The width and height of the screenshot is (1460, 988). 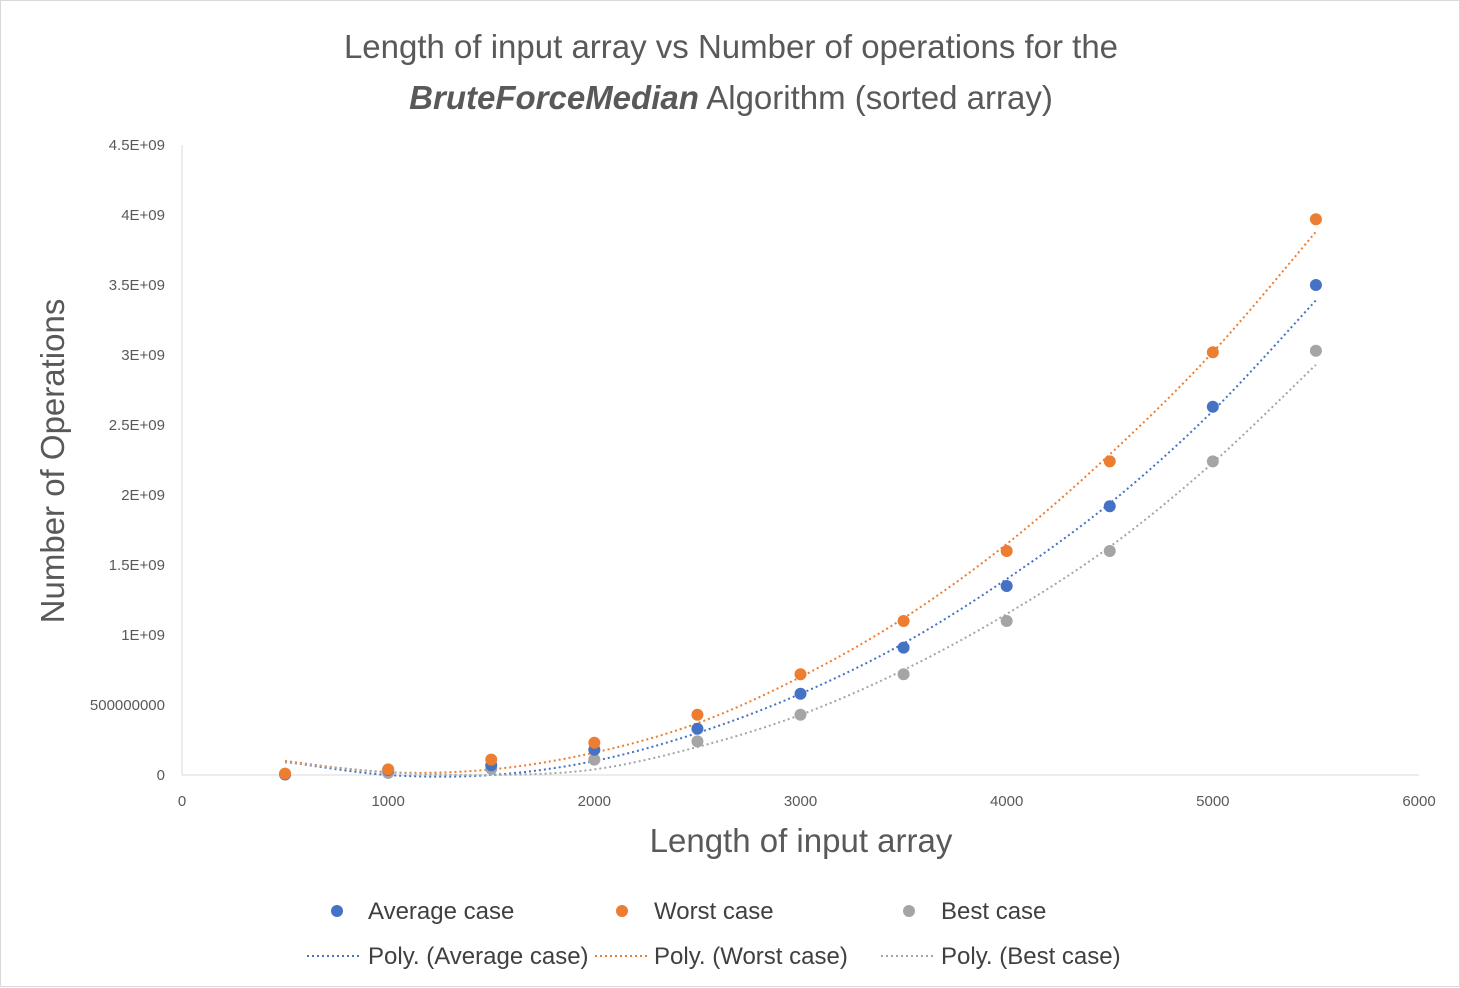 What do you see at coordinates (993, 911) in the screenshot?
I see `legend-label-best: Best case` at bounding box center [993, 911].